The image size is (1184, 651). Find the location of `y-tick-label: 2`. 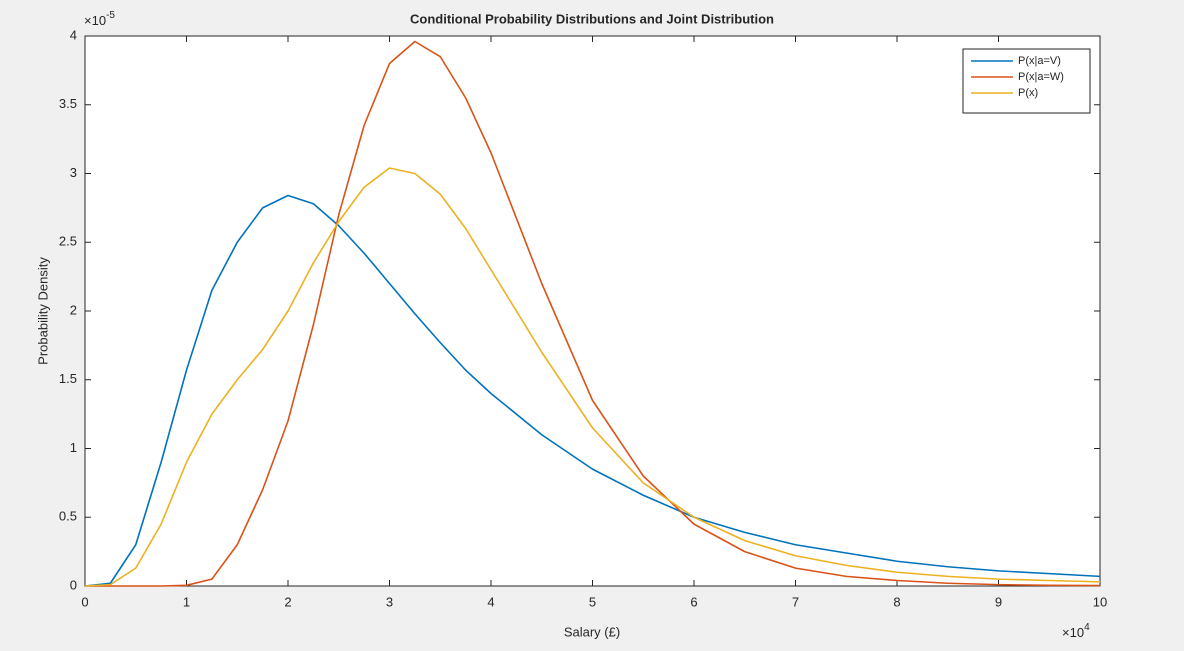

y-tick-label: 2 is located at coordinates (73, 309).